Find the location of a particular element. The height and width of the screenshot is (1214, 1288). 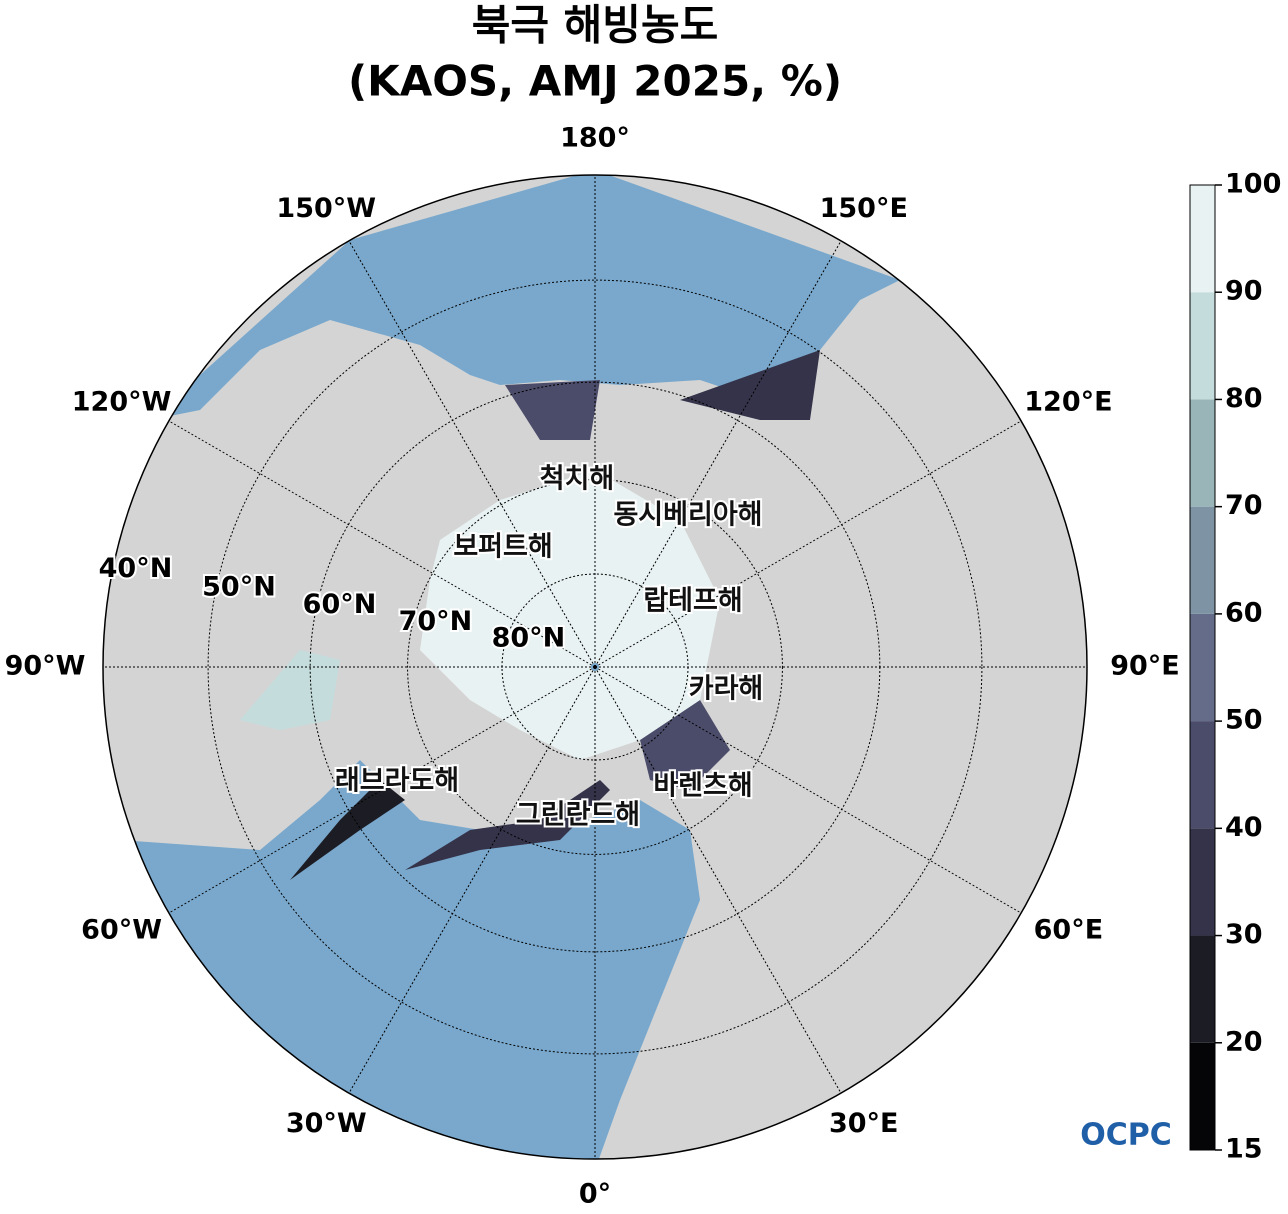

parallel-label: 70°N is located at coordinates (436, 621).